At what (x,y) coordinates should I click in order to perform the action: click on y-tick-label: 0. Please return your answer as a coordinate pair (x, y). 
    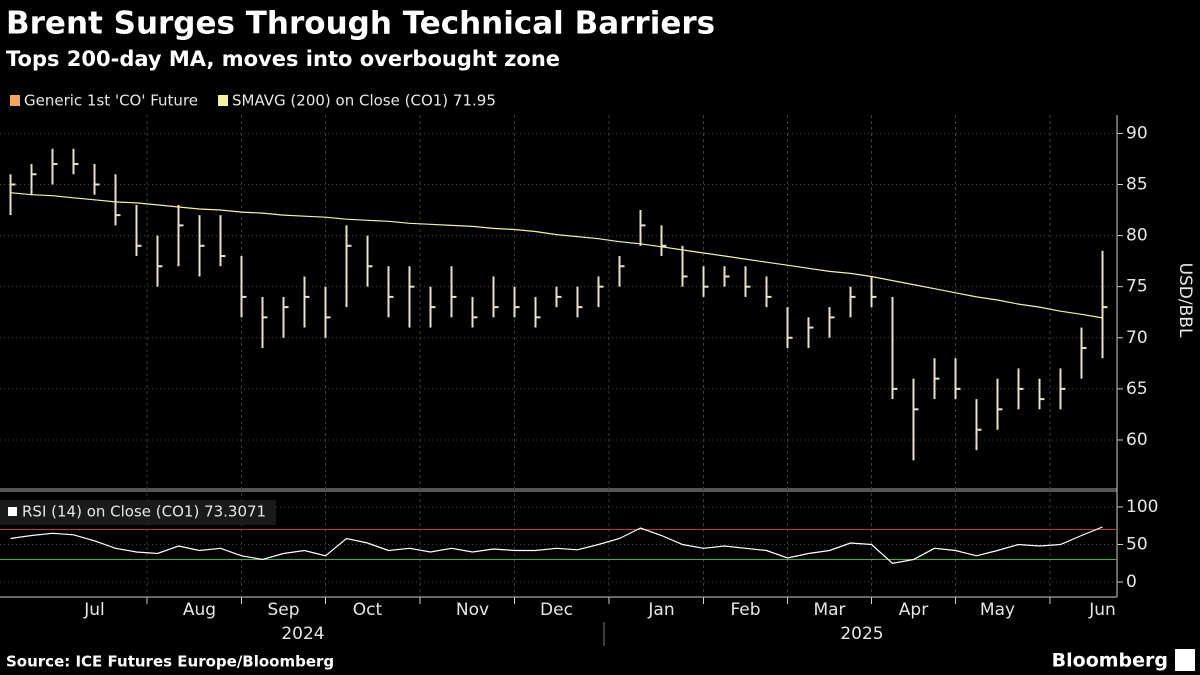
    Looking at the image, I should click on (1131, 582).